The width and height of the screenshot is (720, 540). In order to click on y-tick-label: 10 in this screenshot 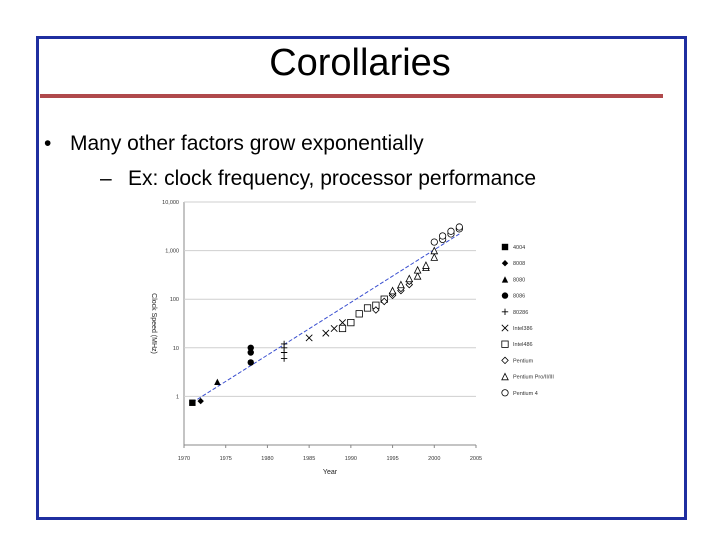, I will do `click(176, 349)`.